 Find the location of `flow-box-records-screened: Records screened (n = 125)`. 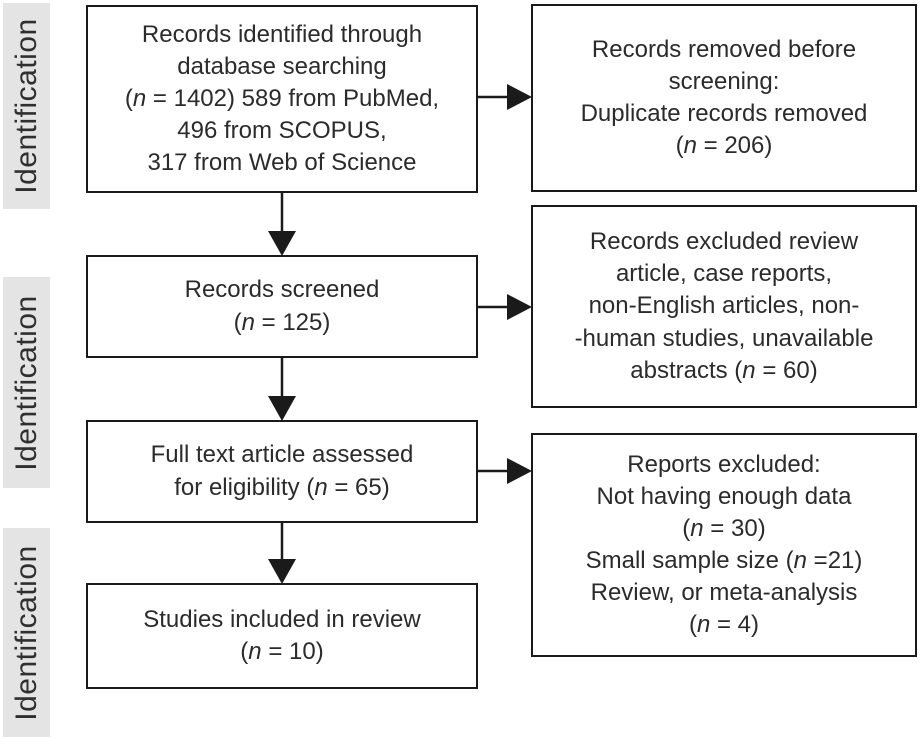

flow-box-records-screened: Records screened (n = 125) is located at coordinates (282, 306).